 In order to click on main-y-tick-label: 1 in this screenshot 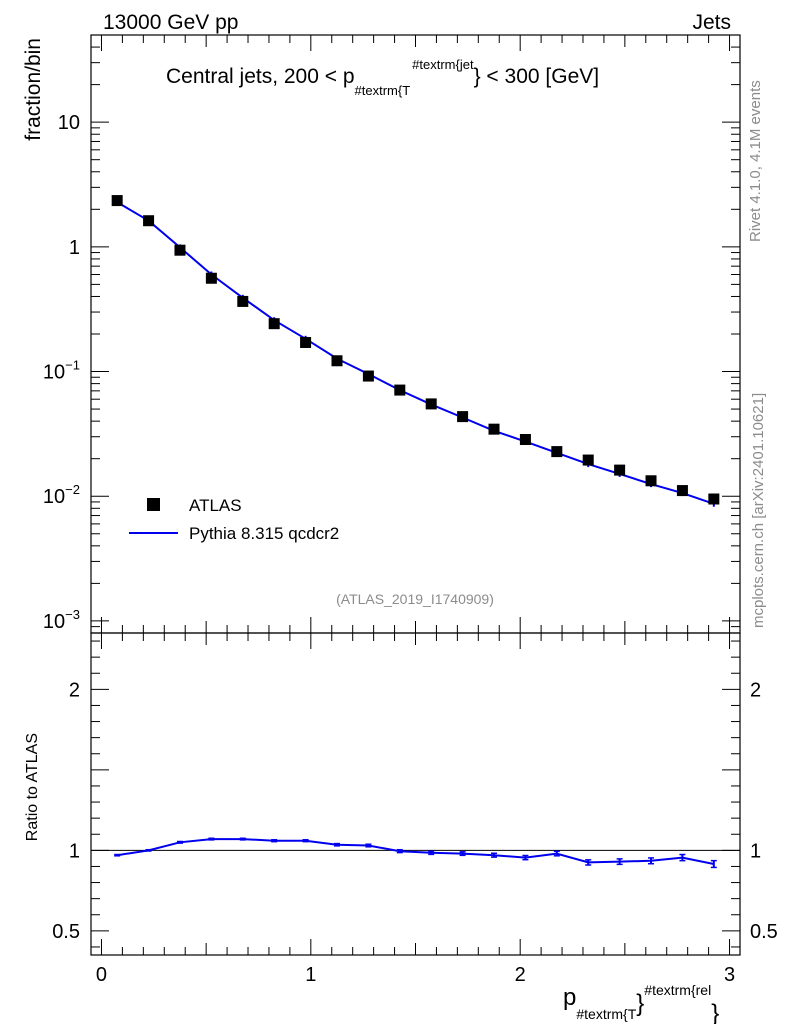, I will do `click(74, 248)`.